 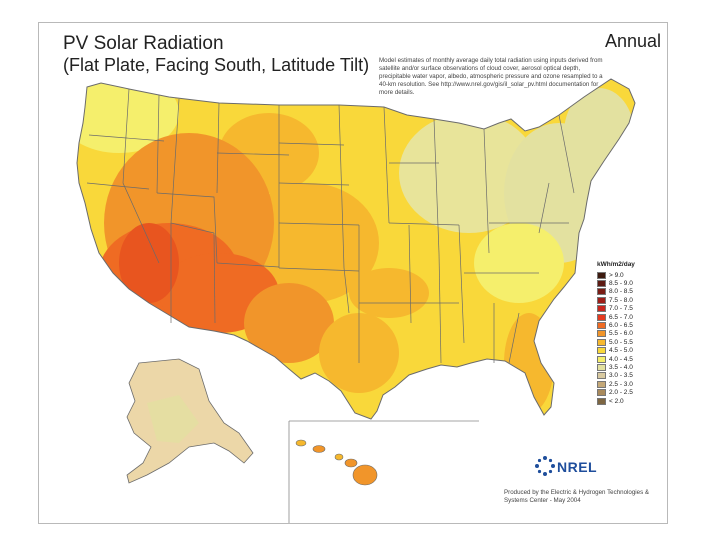 I want to click on period-label: Annual, so click(x=633, y=41).